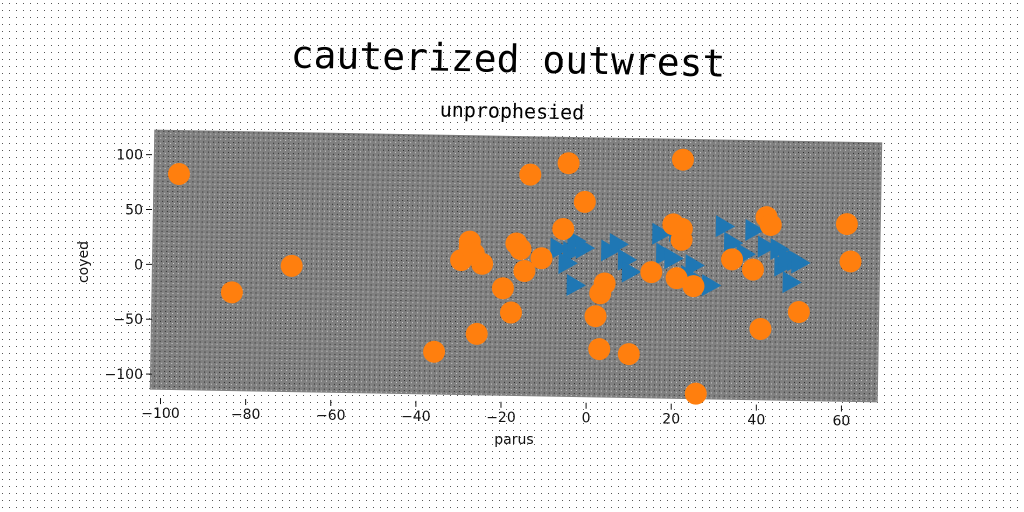 Image resolution: width=1024 pixels, height=512 pixels. What do you see at coordinates (124, 375) in the screenshot?
I see `y-tick-label: −100` at bounding box center [124, 375].